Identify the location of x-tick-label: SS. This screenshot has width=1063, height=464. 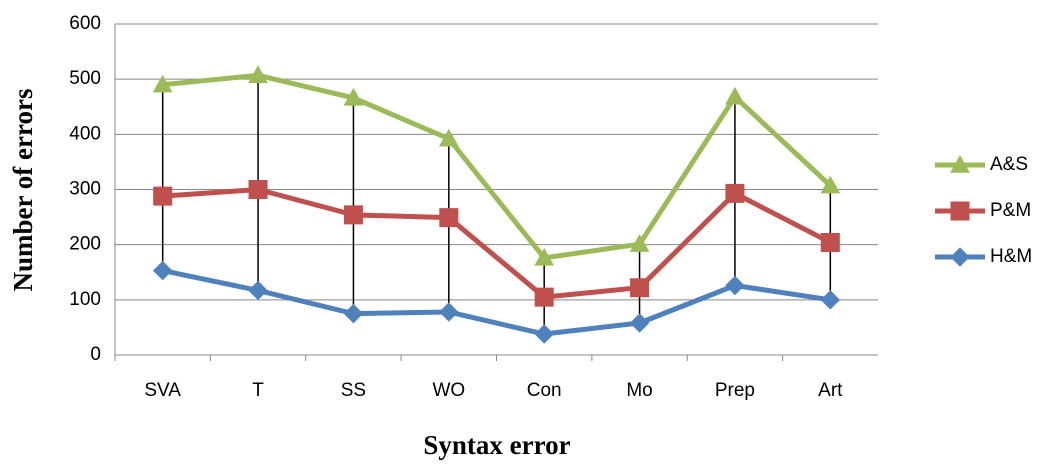
(353, 390).